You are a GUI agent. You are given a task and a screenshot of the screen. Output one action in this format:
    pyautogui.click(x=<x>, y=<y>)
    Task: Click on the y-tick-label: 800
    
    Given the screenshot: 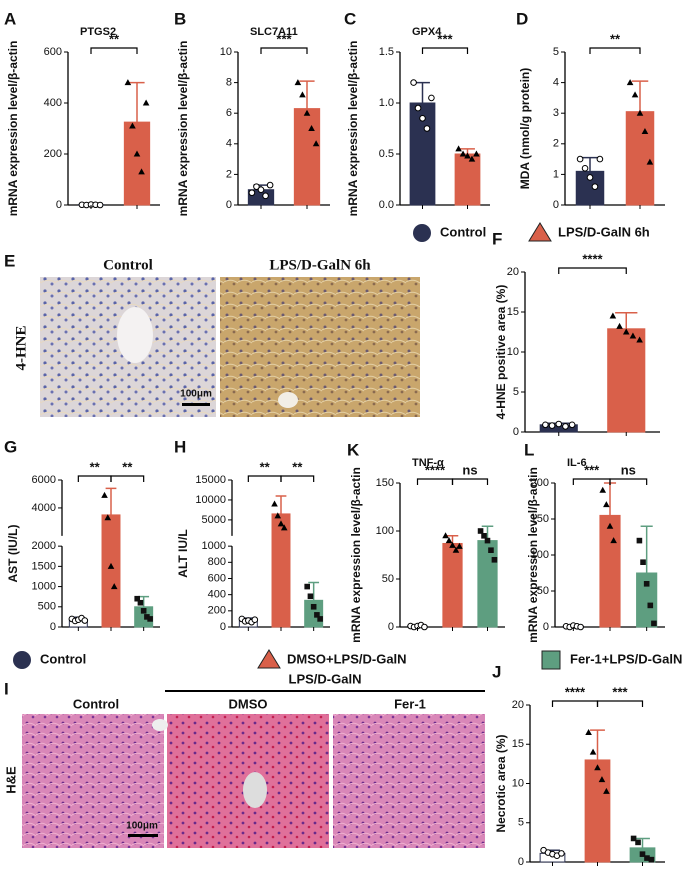 What is the action you would take?
    pyautogui.click(x=217, y=562)
    